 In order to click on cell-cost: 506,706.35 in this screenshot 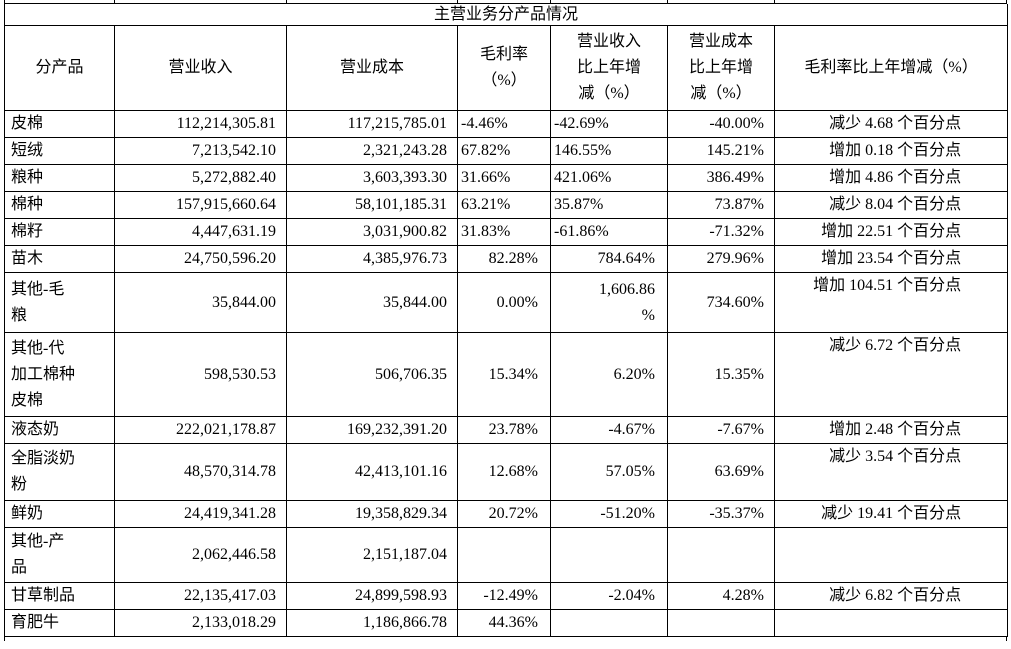, I will do `click(372, 374)`.